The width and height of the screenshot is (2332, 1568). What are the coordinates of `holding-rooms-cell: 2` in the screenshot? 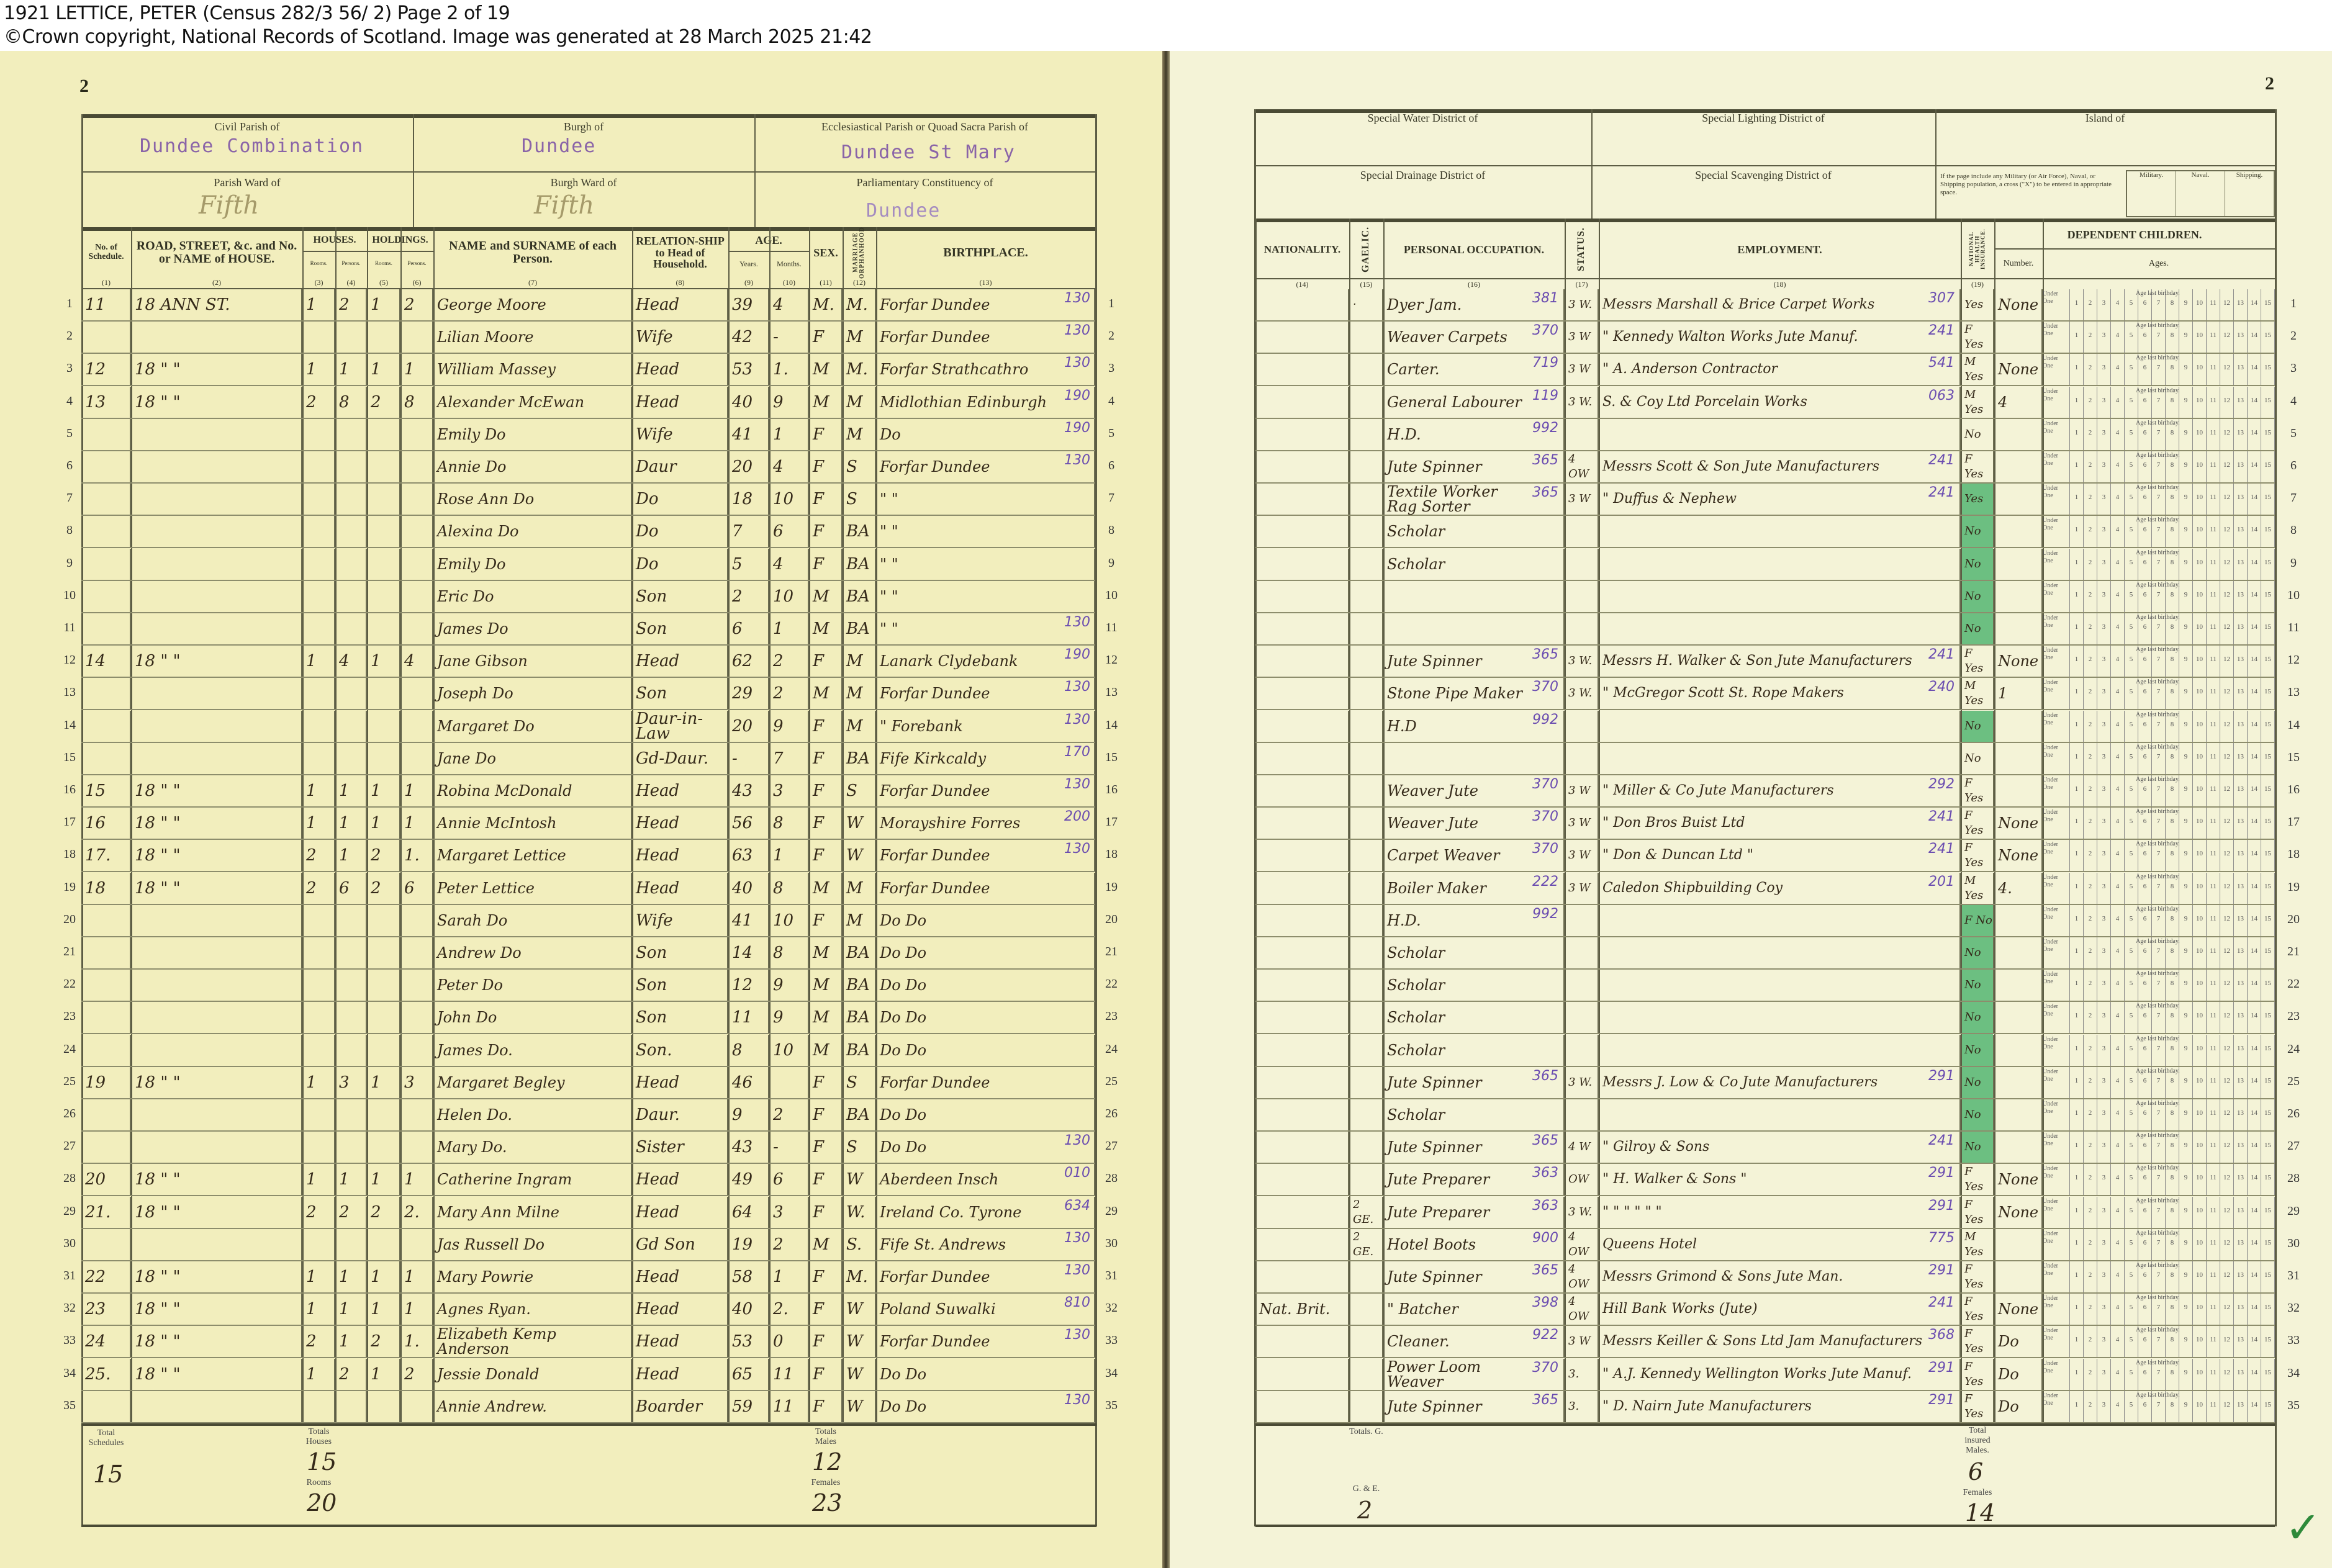 It's located at (383, 1342).